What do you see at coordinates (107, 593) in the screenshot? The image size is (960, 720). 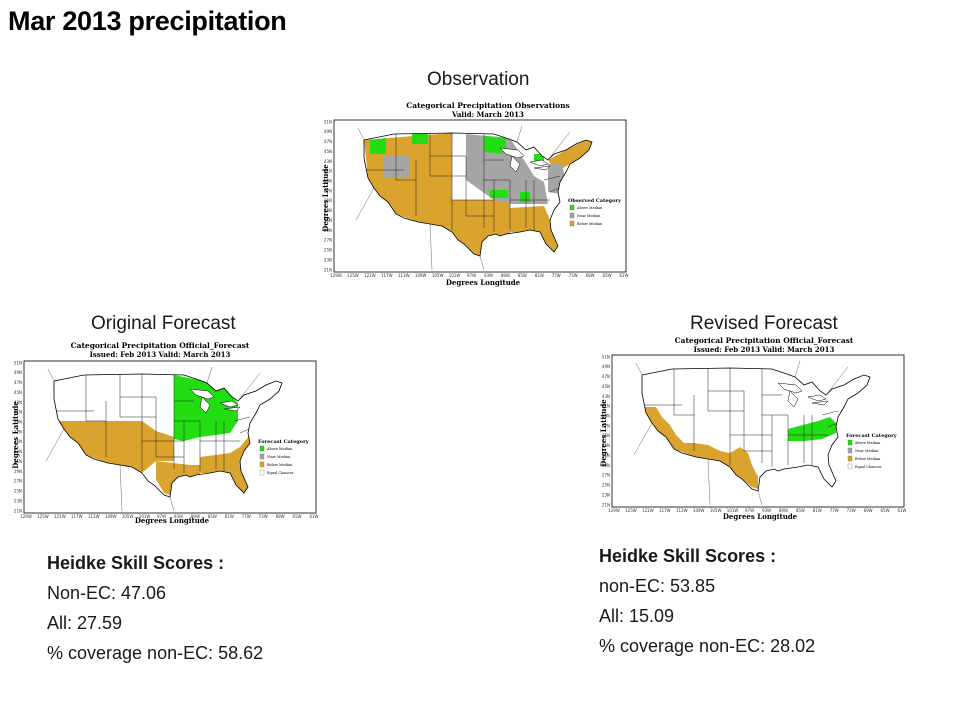 I see `score-non-ec: Non-EC: 47.06` at bounding box center [107, 593].